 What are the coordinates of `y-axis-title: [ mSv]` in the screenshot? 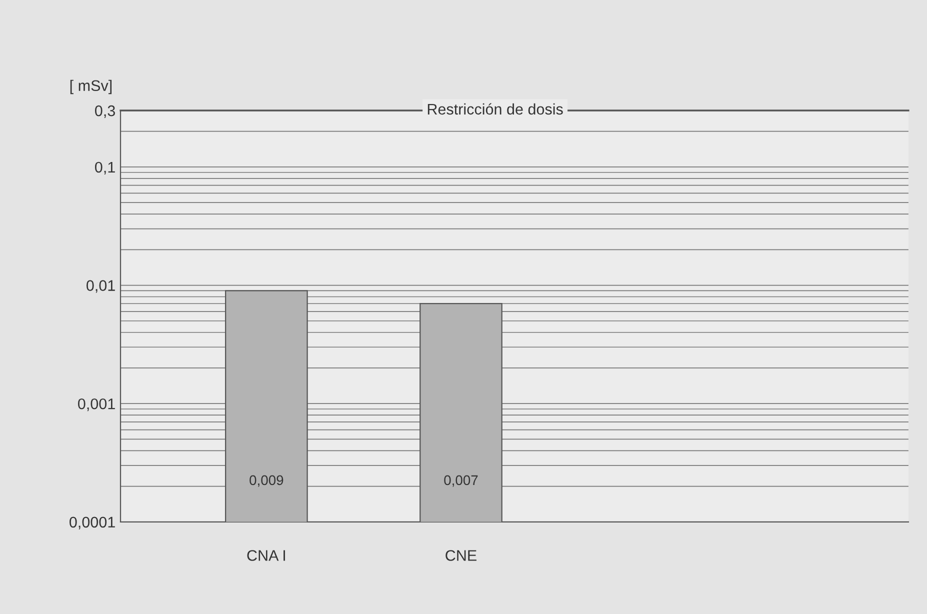 It's located at (91, 87).